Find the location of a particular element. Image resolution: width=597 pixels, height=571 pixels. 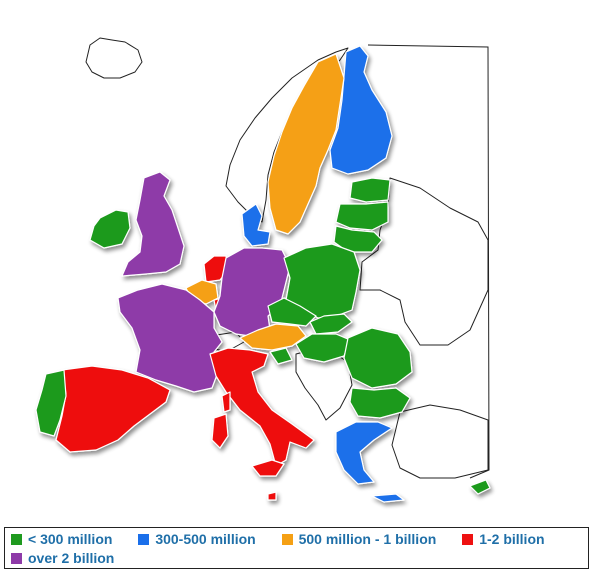

spain is located at coordinates (113, 409).